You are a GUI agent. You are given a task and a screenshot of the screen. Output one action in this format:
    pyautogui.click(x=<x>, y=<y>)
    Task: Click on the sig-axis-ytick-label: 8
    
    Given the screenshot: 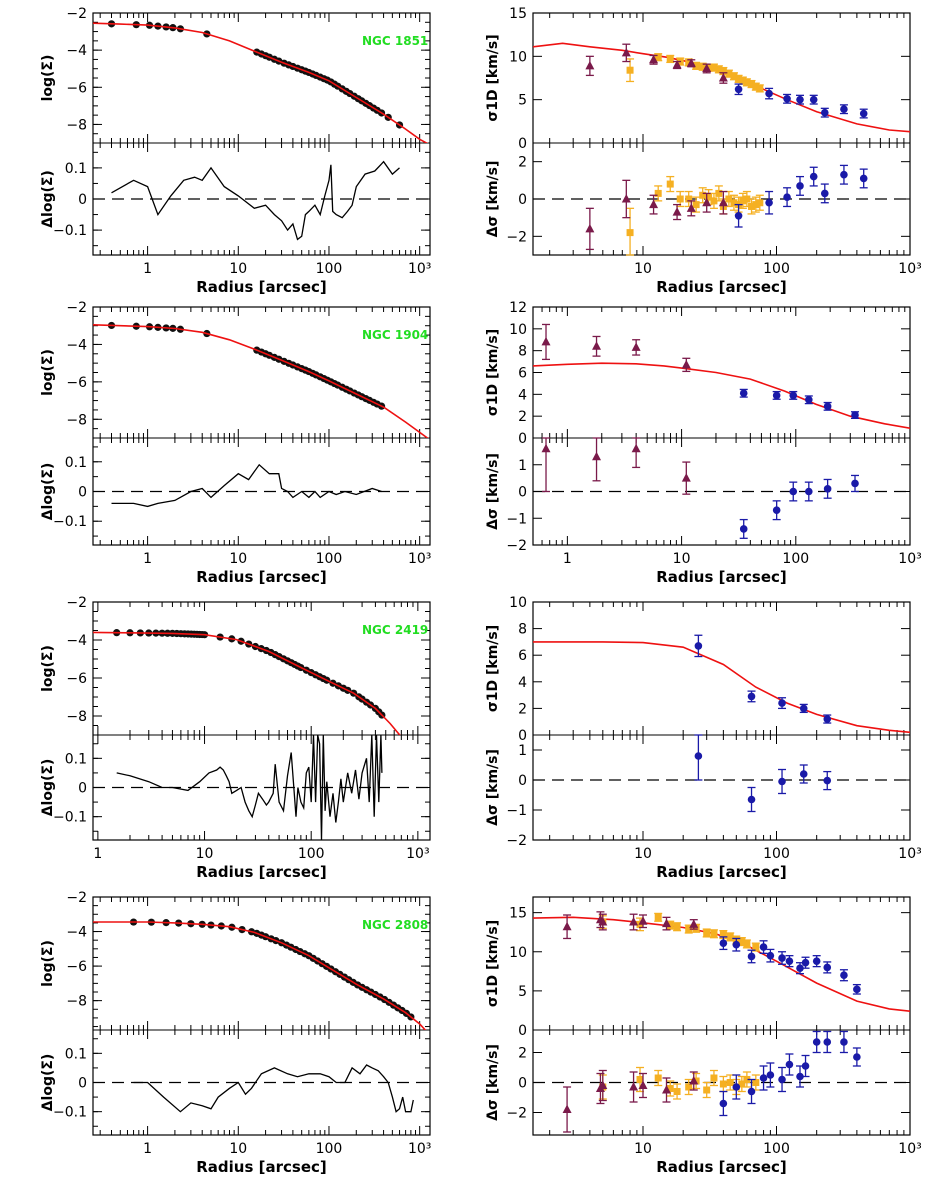 What is the action you would take?
    pyautogui.click(x=522, y=630)
    